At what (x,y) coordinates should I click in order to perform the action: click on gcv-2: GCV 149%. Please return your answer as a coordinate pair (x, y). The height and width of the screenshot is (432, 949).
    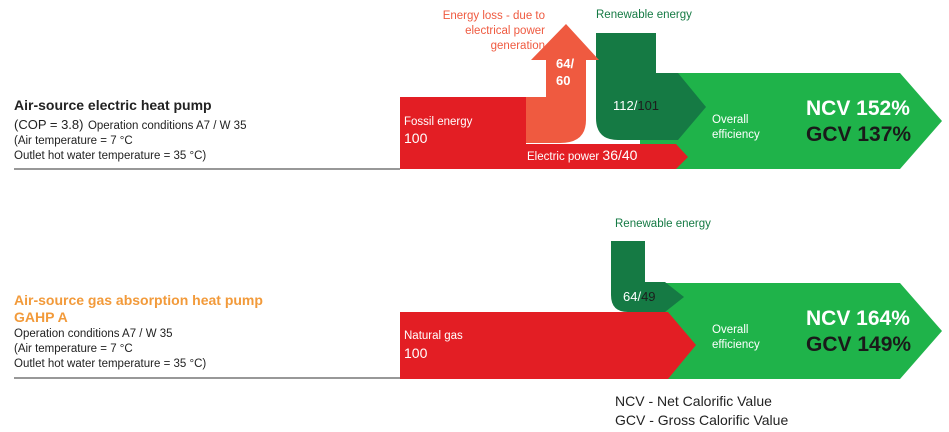
    Looking at the image, I should click on (859, 344).